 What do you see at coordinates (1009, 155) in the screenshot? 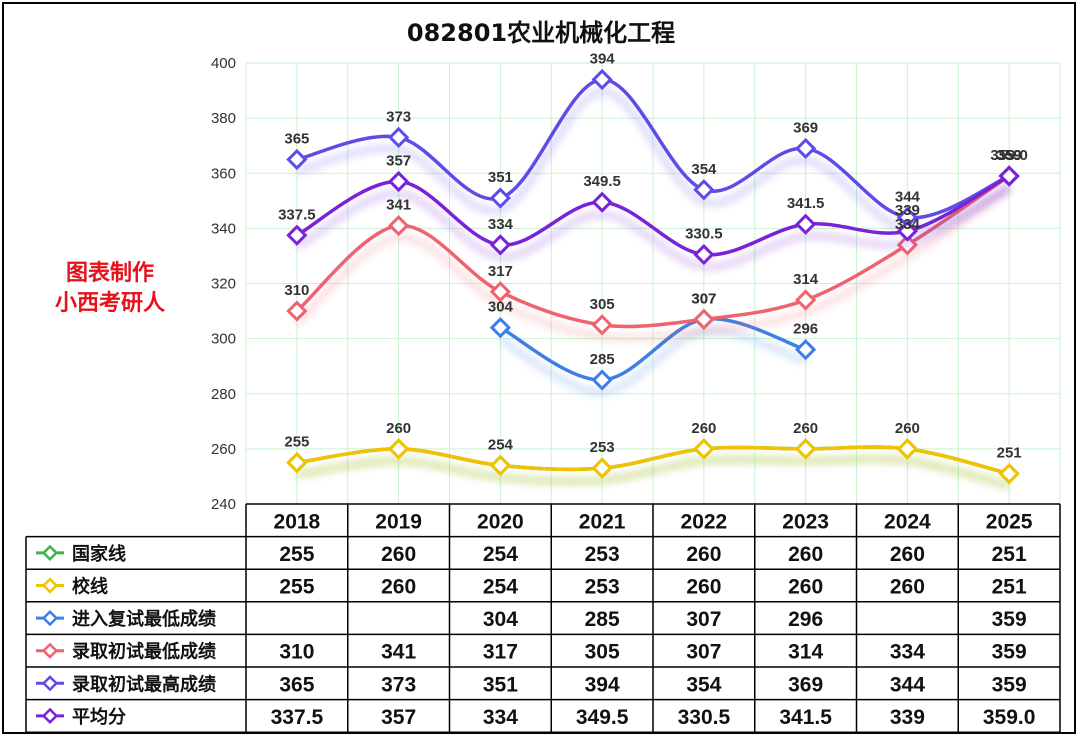
I see `data-label: 359` at bounding box center [1009, 155].